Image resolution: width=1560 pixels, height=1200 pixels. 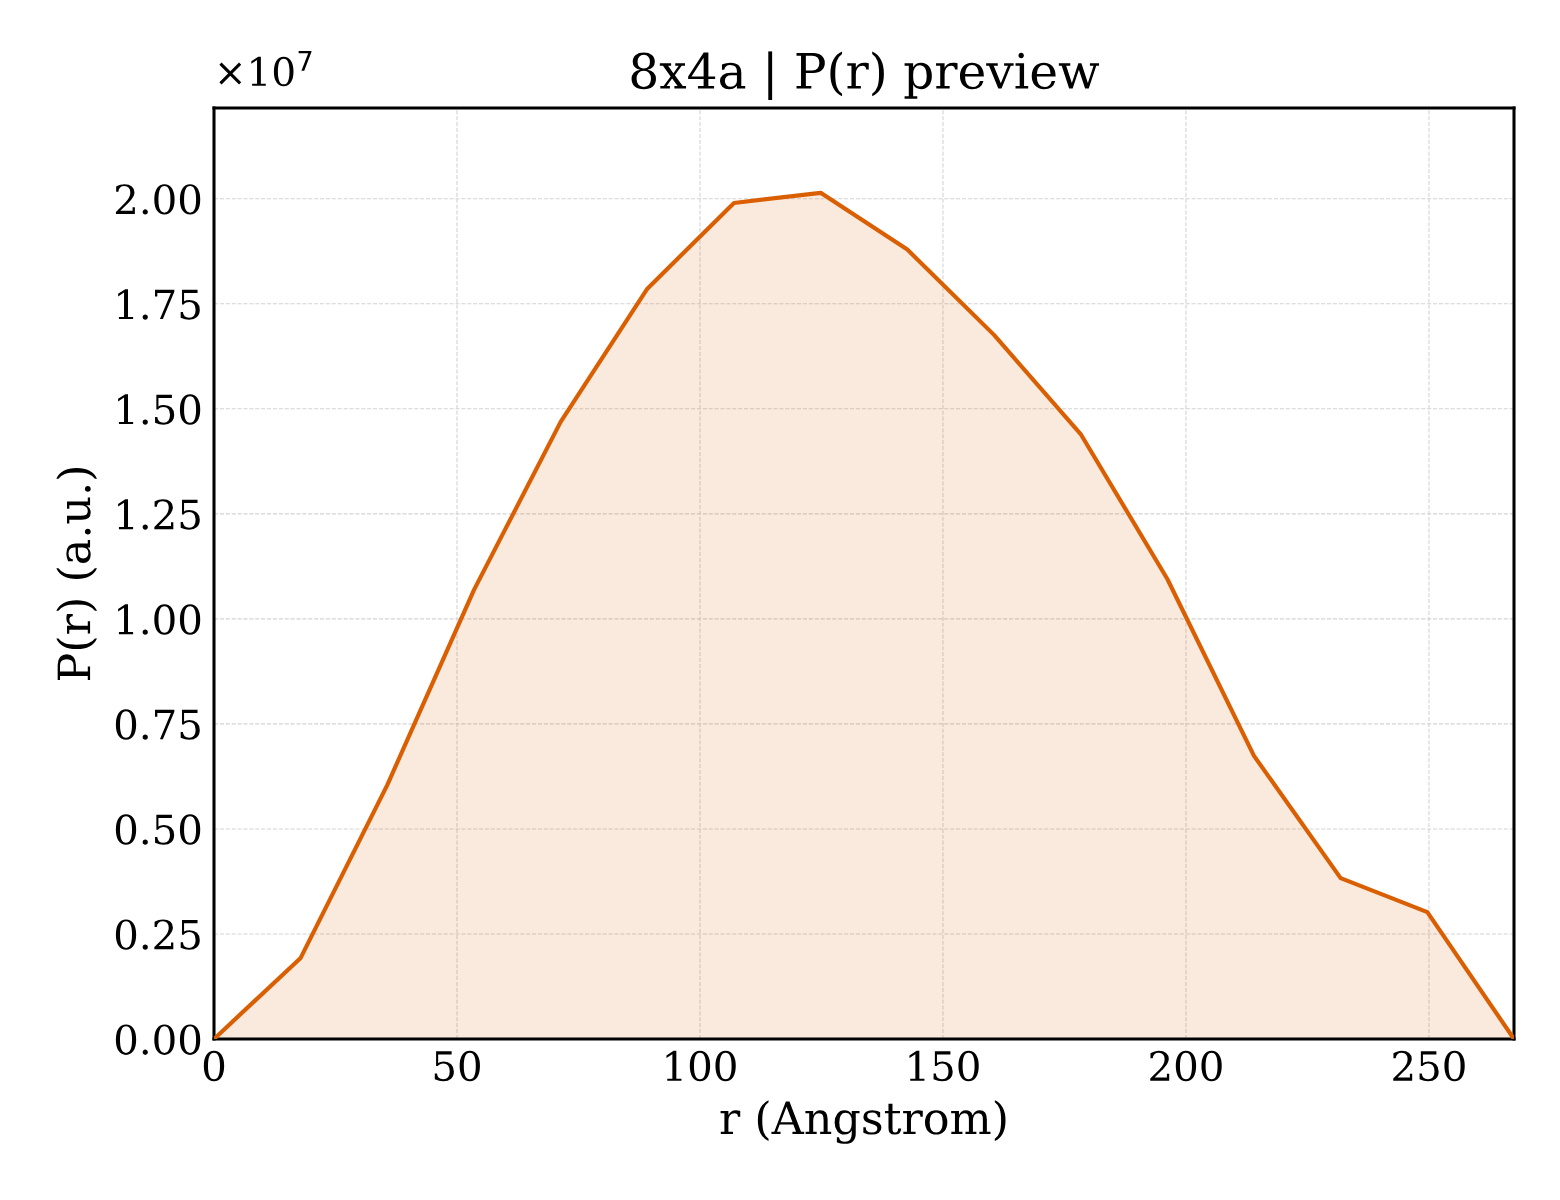 What do you see at coordinates (159, 409) in the screenshot?
I see `y-tick-label: 1.50` at bounding box center [159, 409].